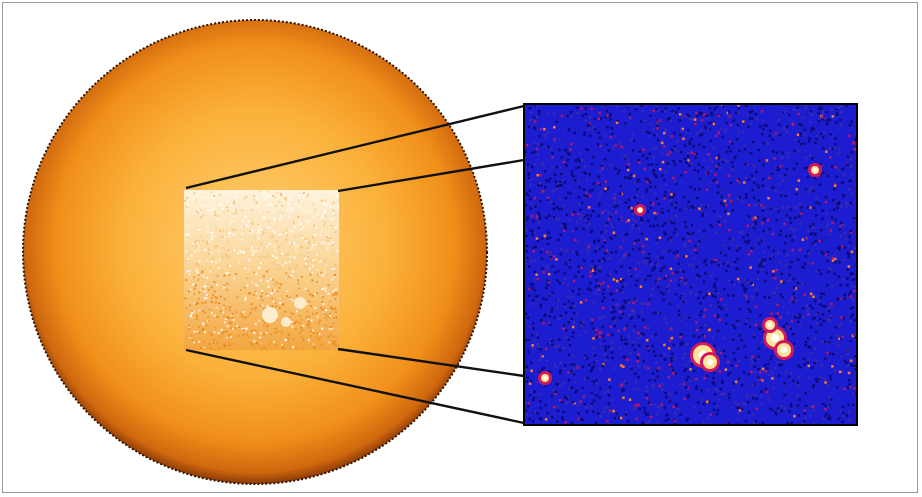 Image resolution: width=922 pixels, height=497 pixels. What do you see at coordinates (431, 362) in the screenshot?
I see `connector-bottom-right` at bounding box center [431, 362].